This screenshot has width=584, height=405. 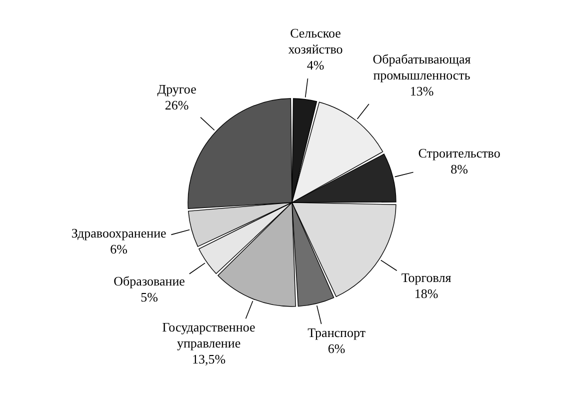 What do you see at coordinates (422, 91) in the screenshot?
I see `data-label: 13%` at bounding box center [422, 91].